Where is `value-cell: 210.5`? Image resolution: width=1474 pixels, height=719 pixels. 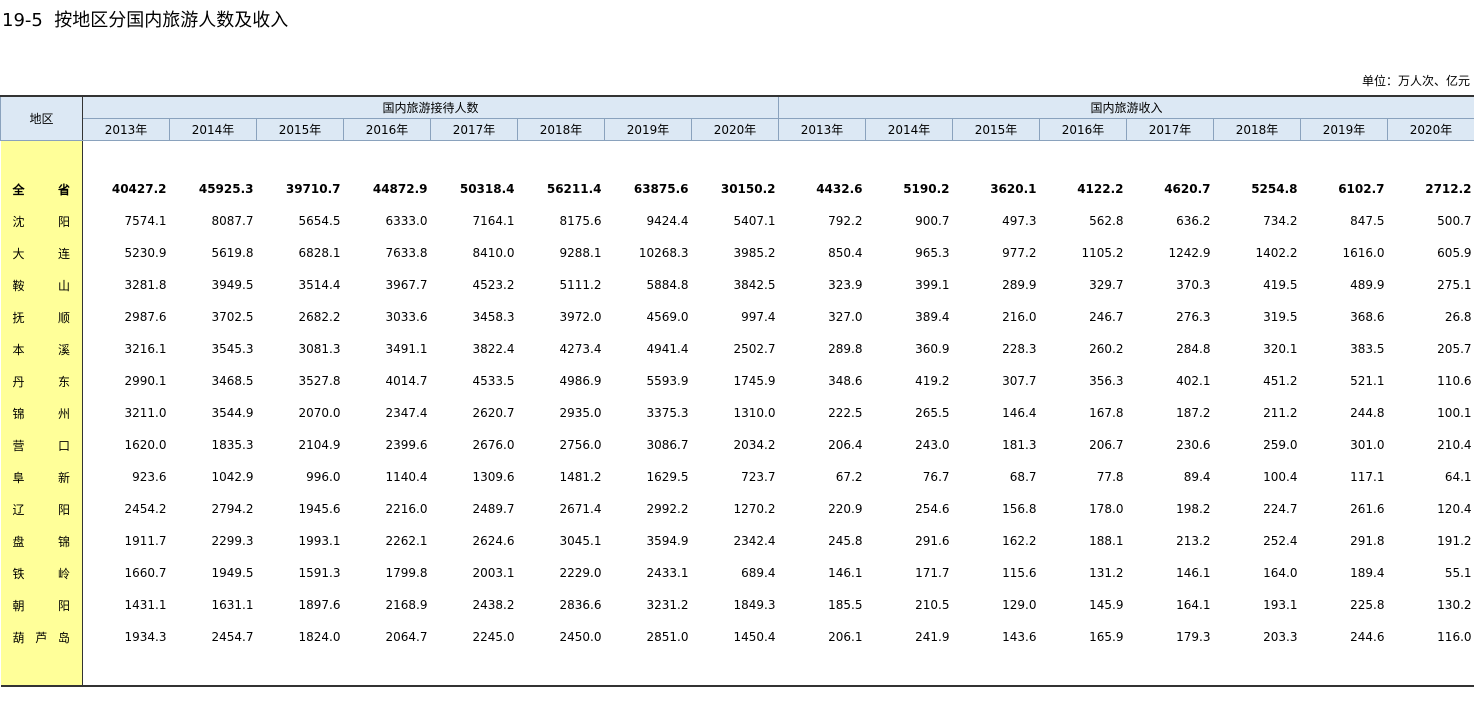
value-cell: 210.5 is located at coordinates (932, 605).